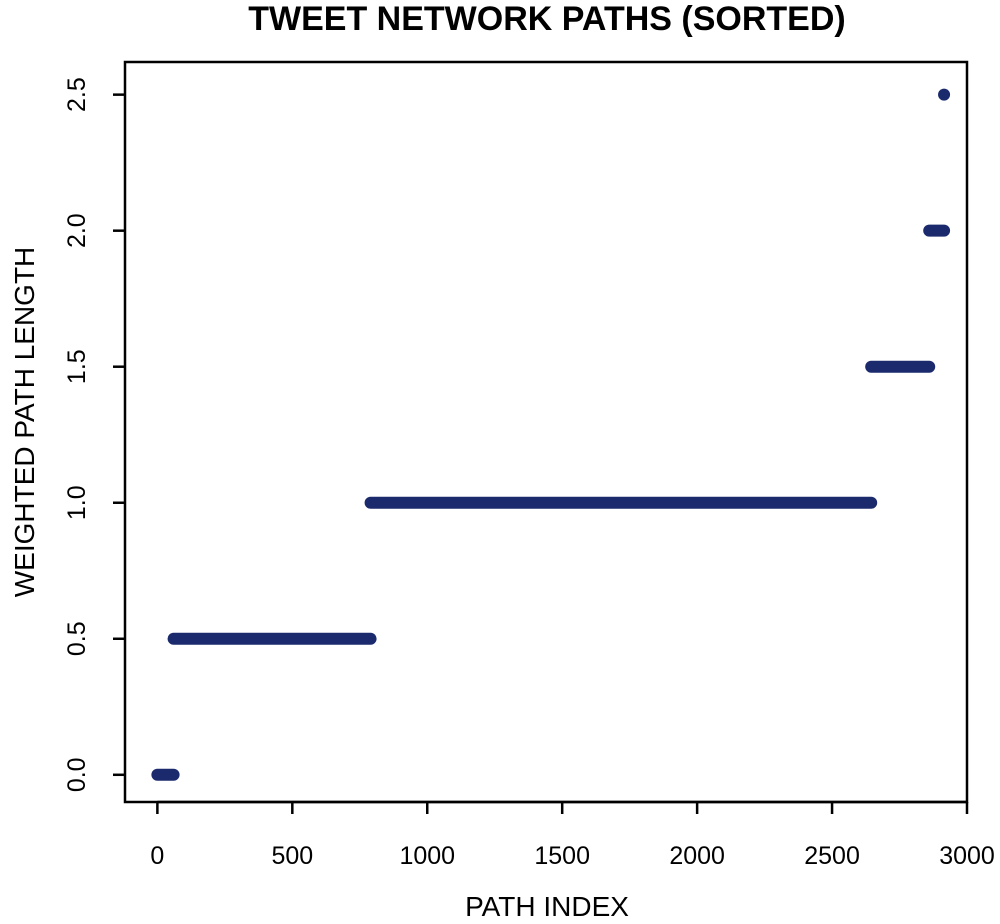 The height and width of the screenshot is (924, 1000). What do you see at coordinates (77, 774) in the screenshot?
I see `y-tick-label: 0.0` at bounding box center [77, 774].